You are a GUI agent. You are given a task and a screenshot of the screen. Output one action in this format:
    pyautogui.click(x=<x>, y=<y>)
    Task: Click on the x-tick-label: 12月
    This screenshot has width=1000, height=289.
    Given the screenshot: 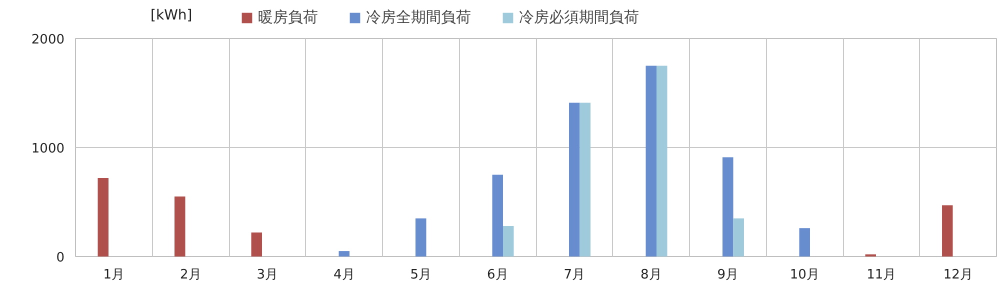 What is the action you would take?
    pyautogui.click(x=958, y=275)
    